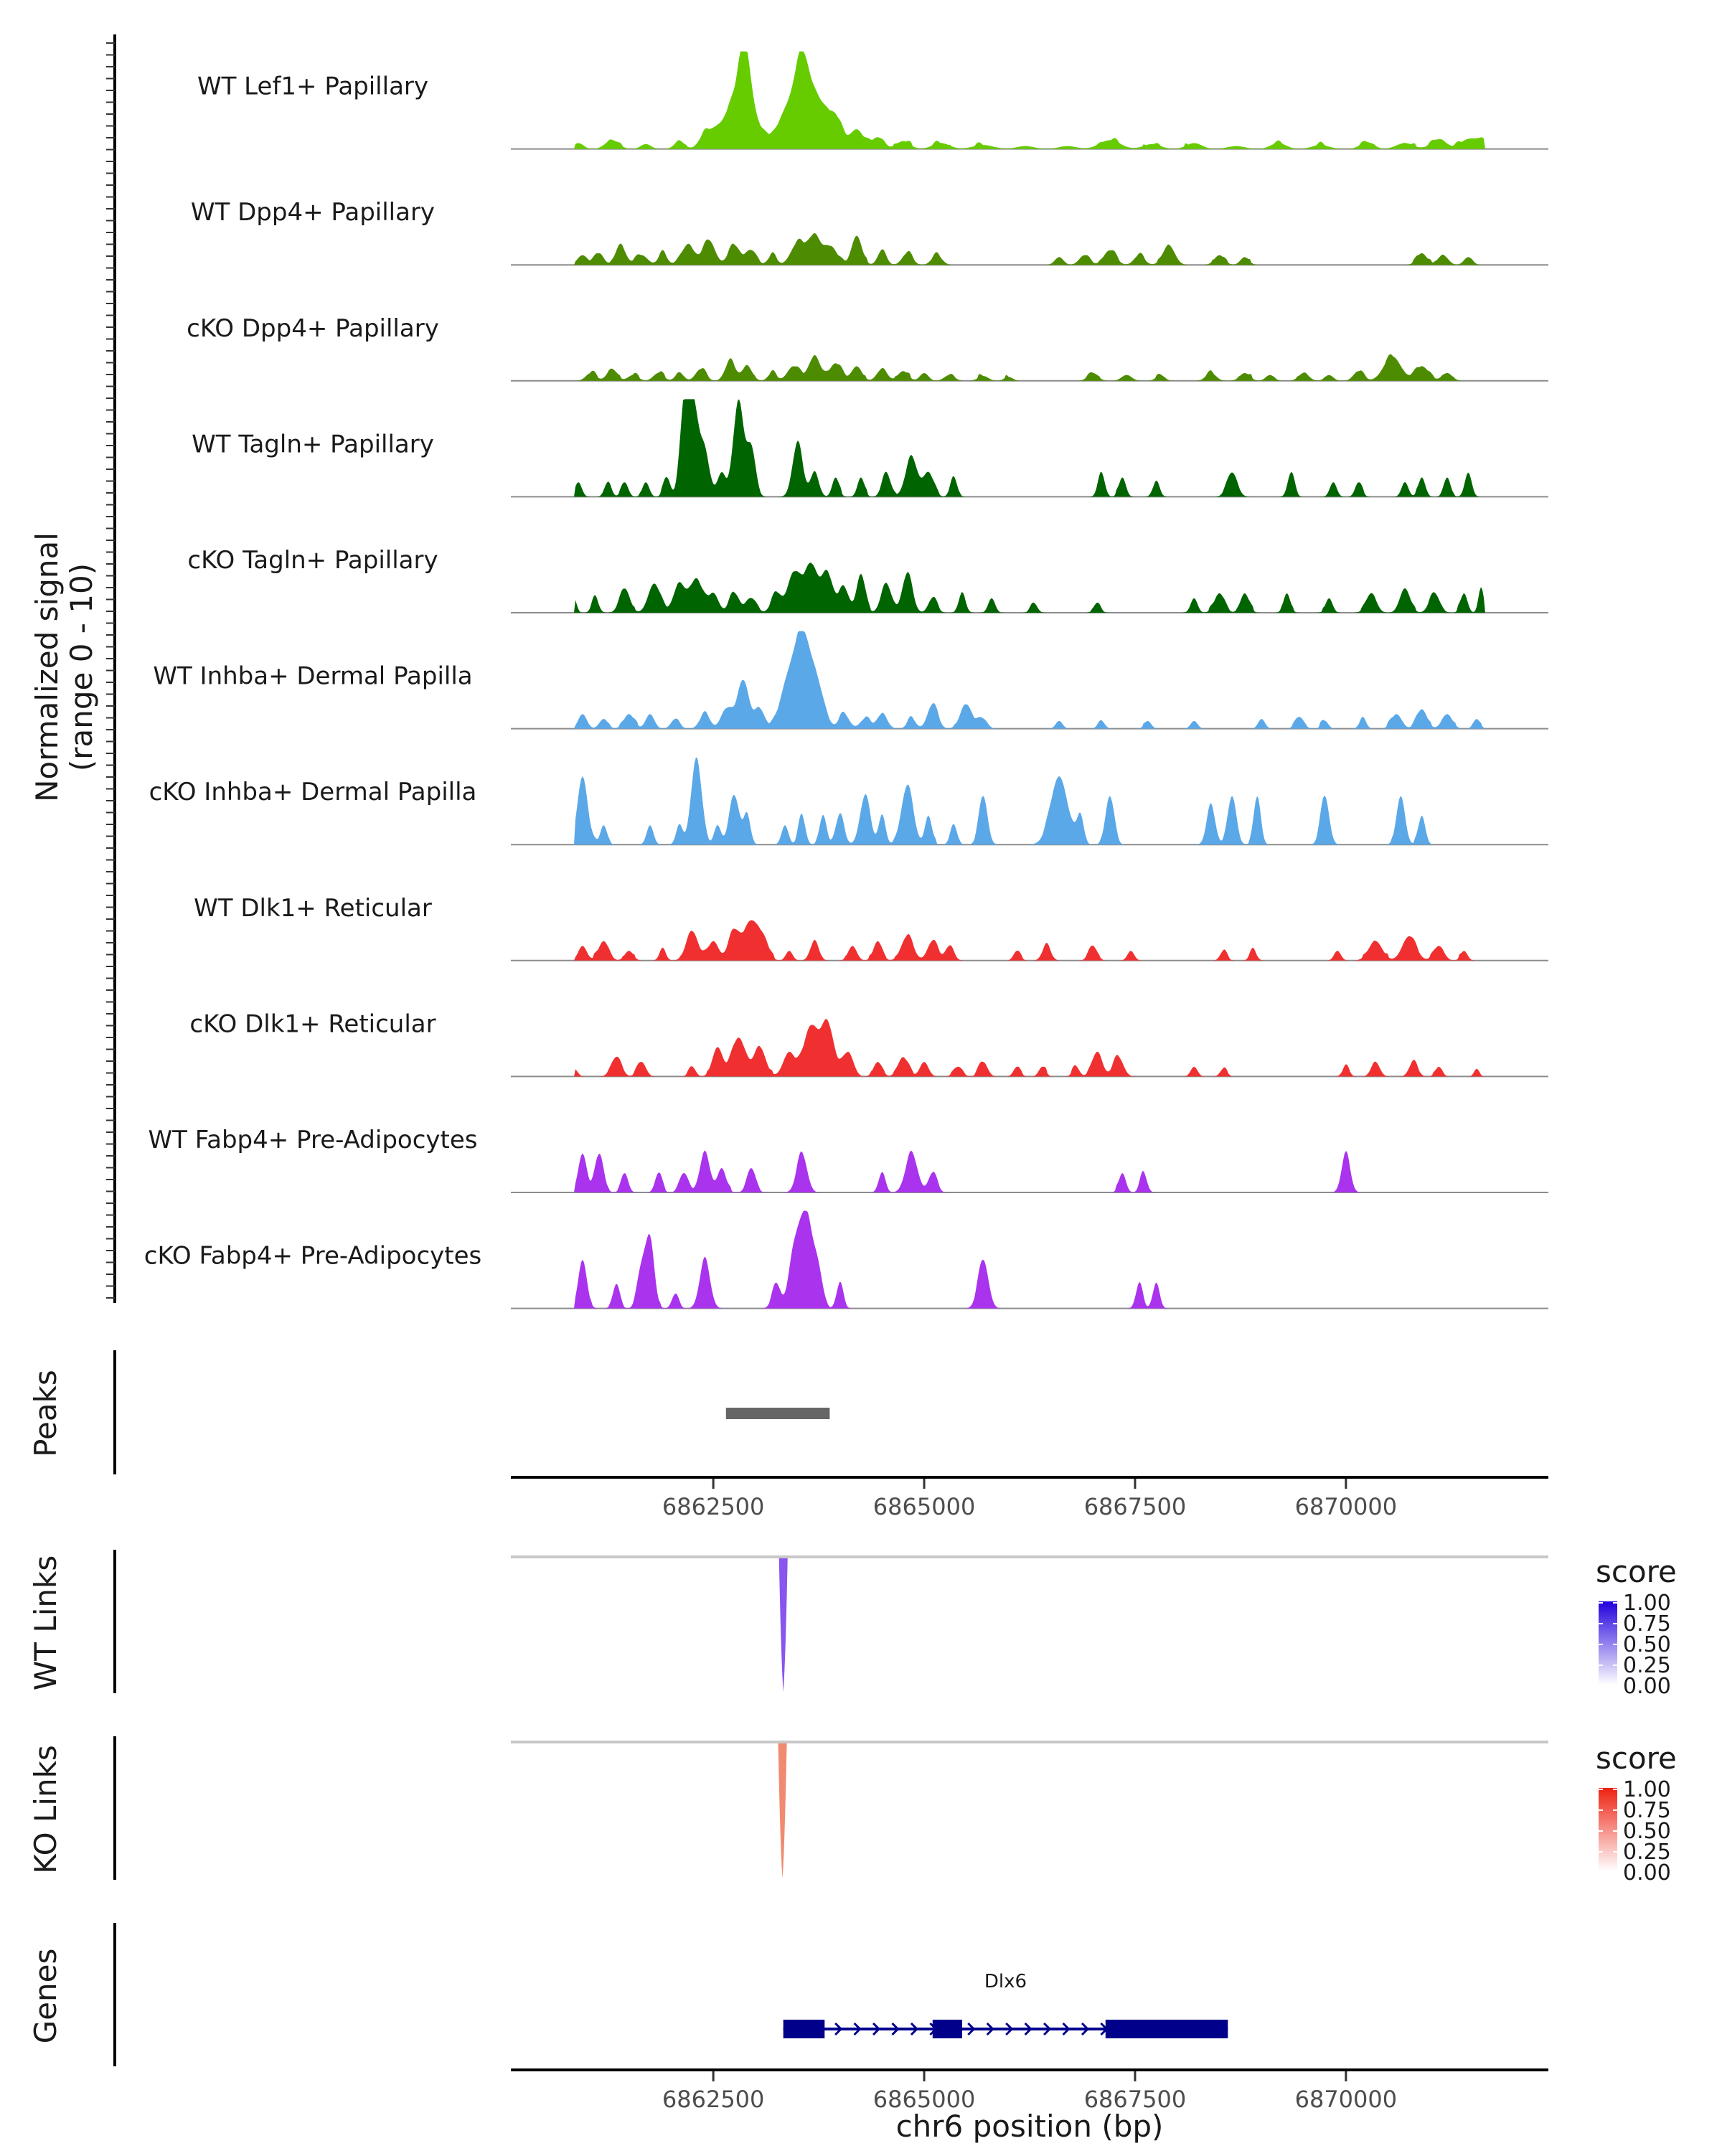 The image size is (1722, 2156). I want to click on coverage-track: WT Inhba+ Dermal Papilla, so click(851, 680).